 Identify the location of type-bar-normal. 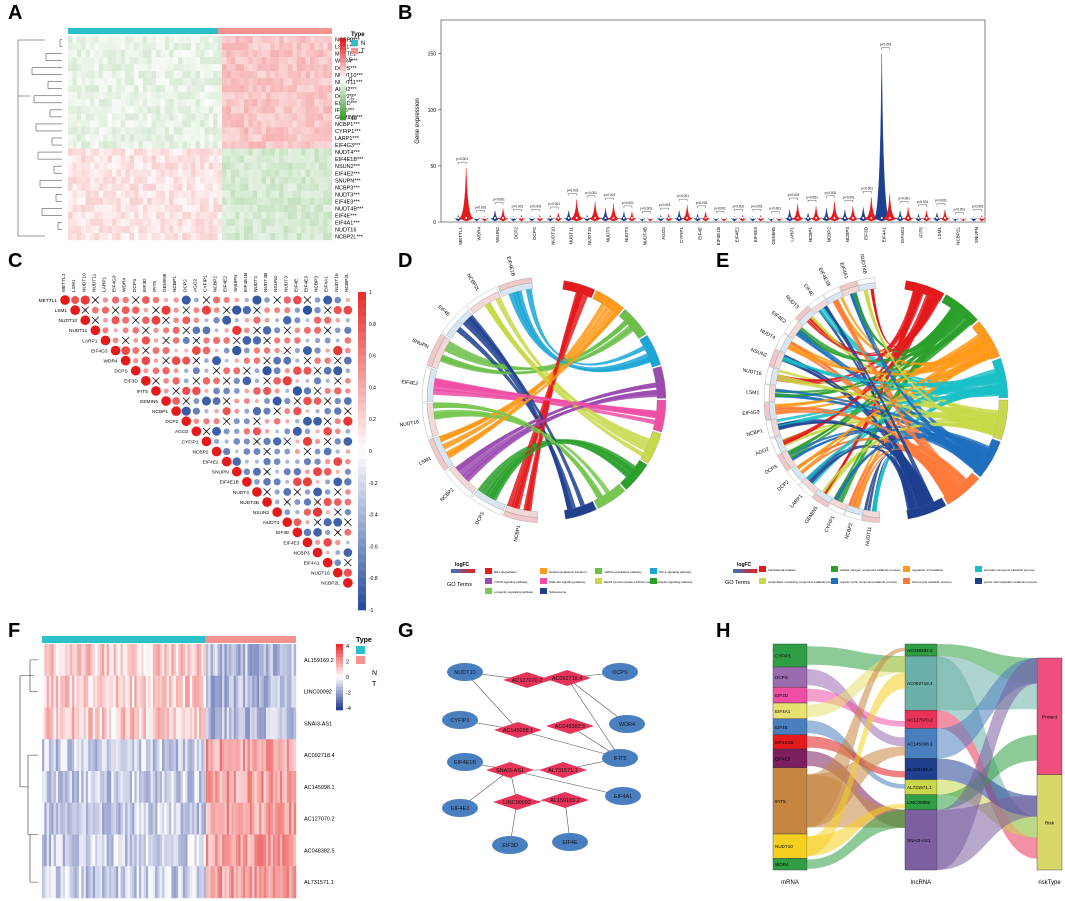
(123, 639).